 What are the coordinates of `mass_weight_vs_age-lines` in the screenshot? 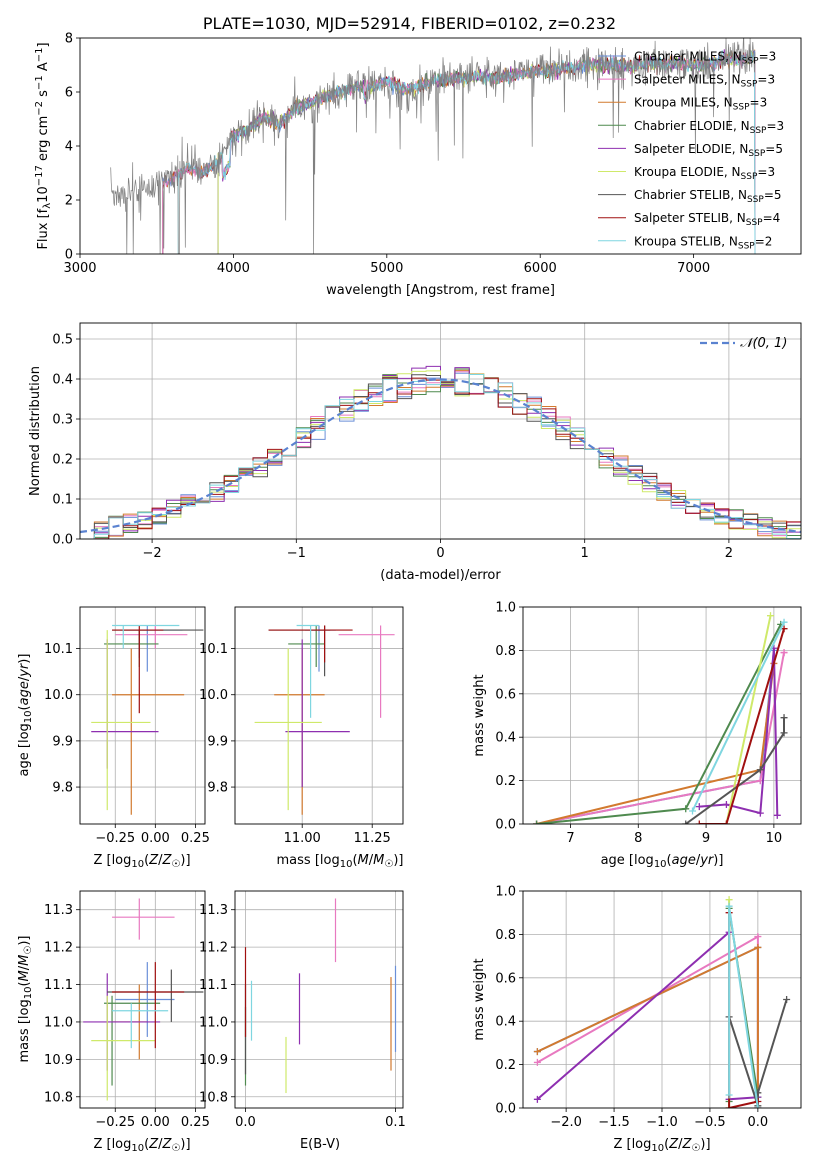 It's located at (660, 718).